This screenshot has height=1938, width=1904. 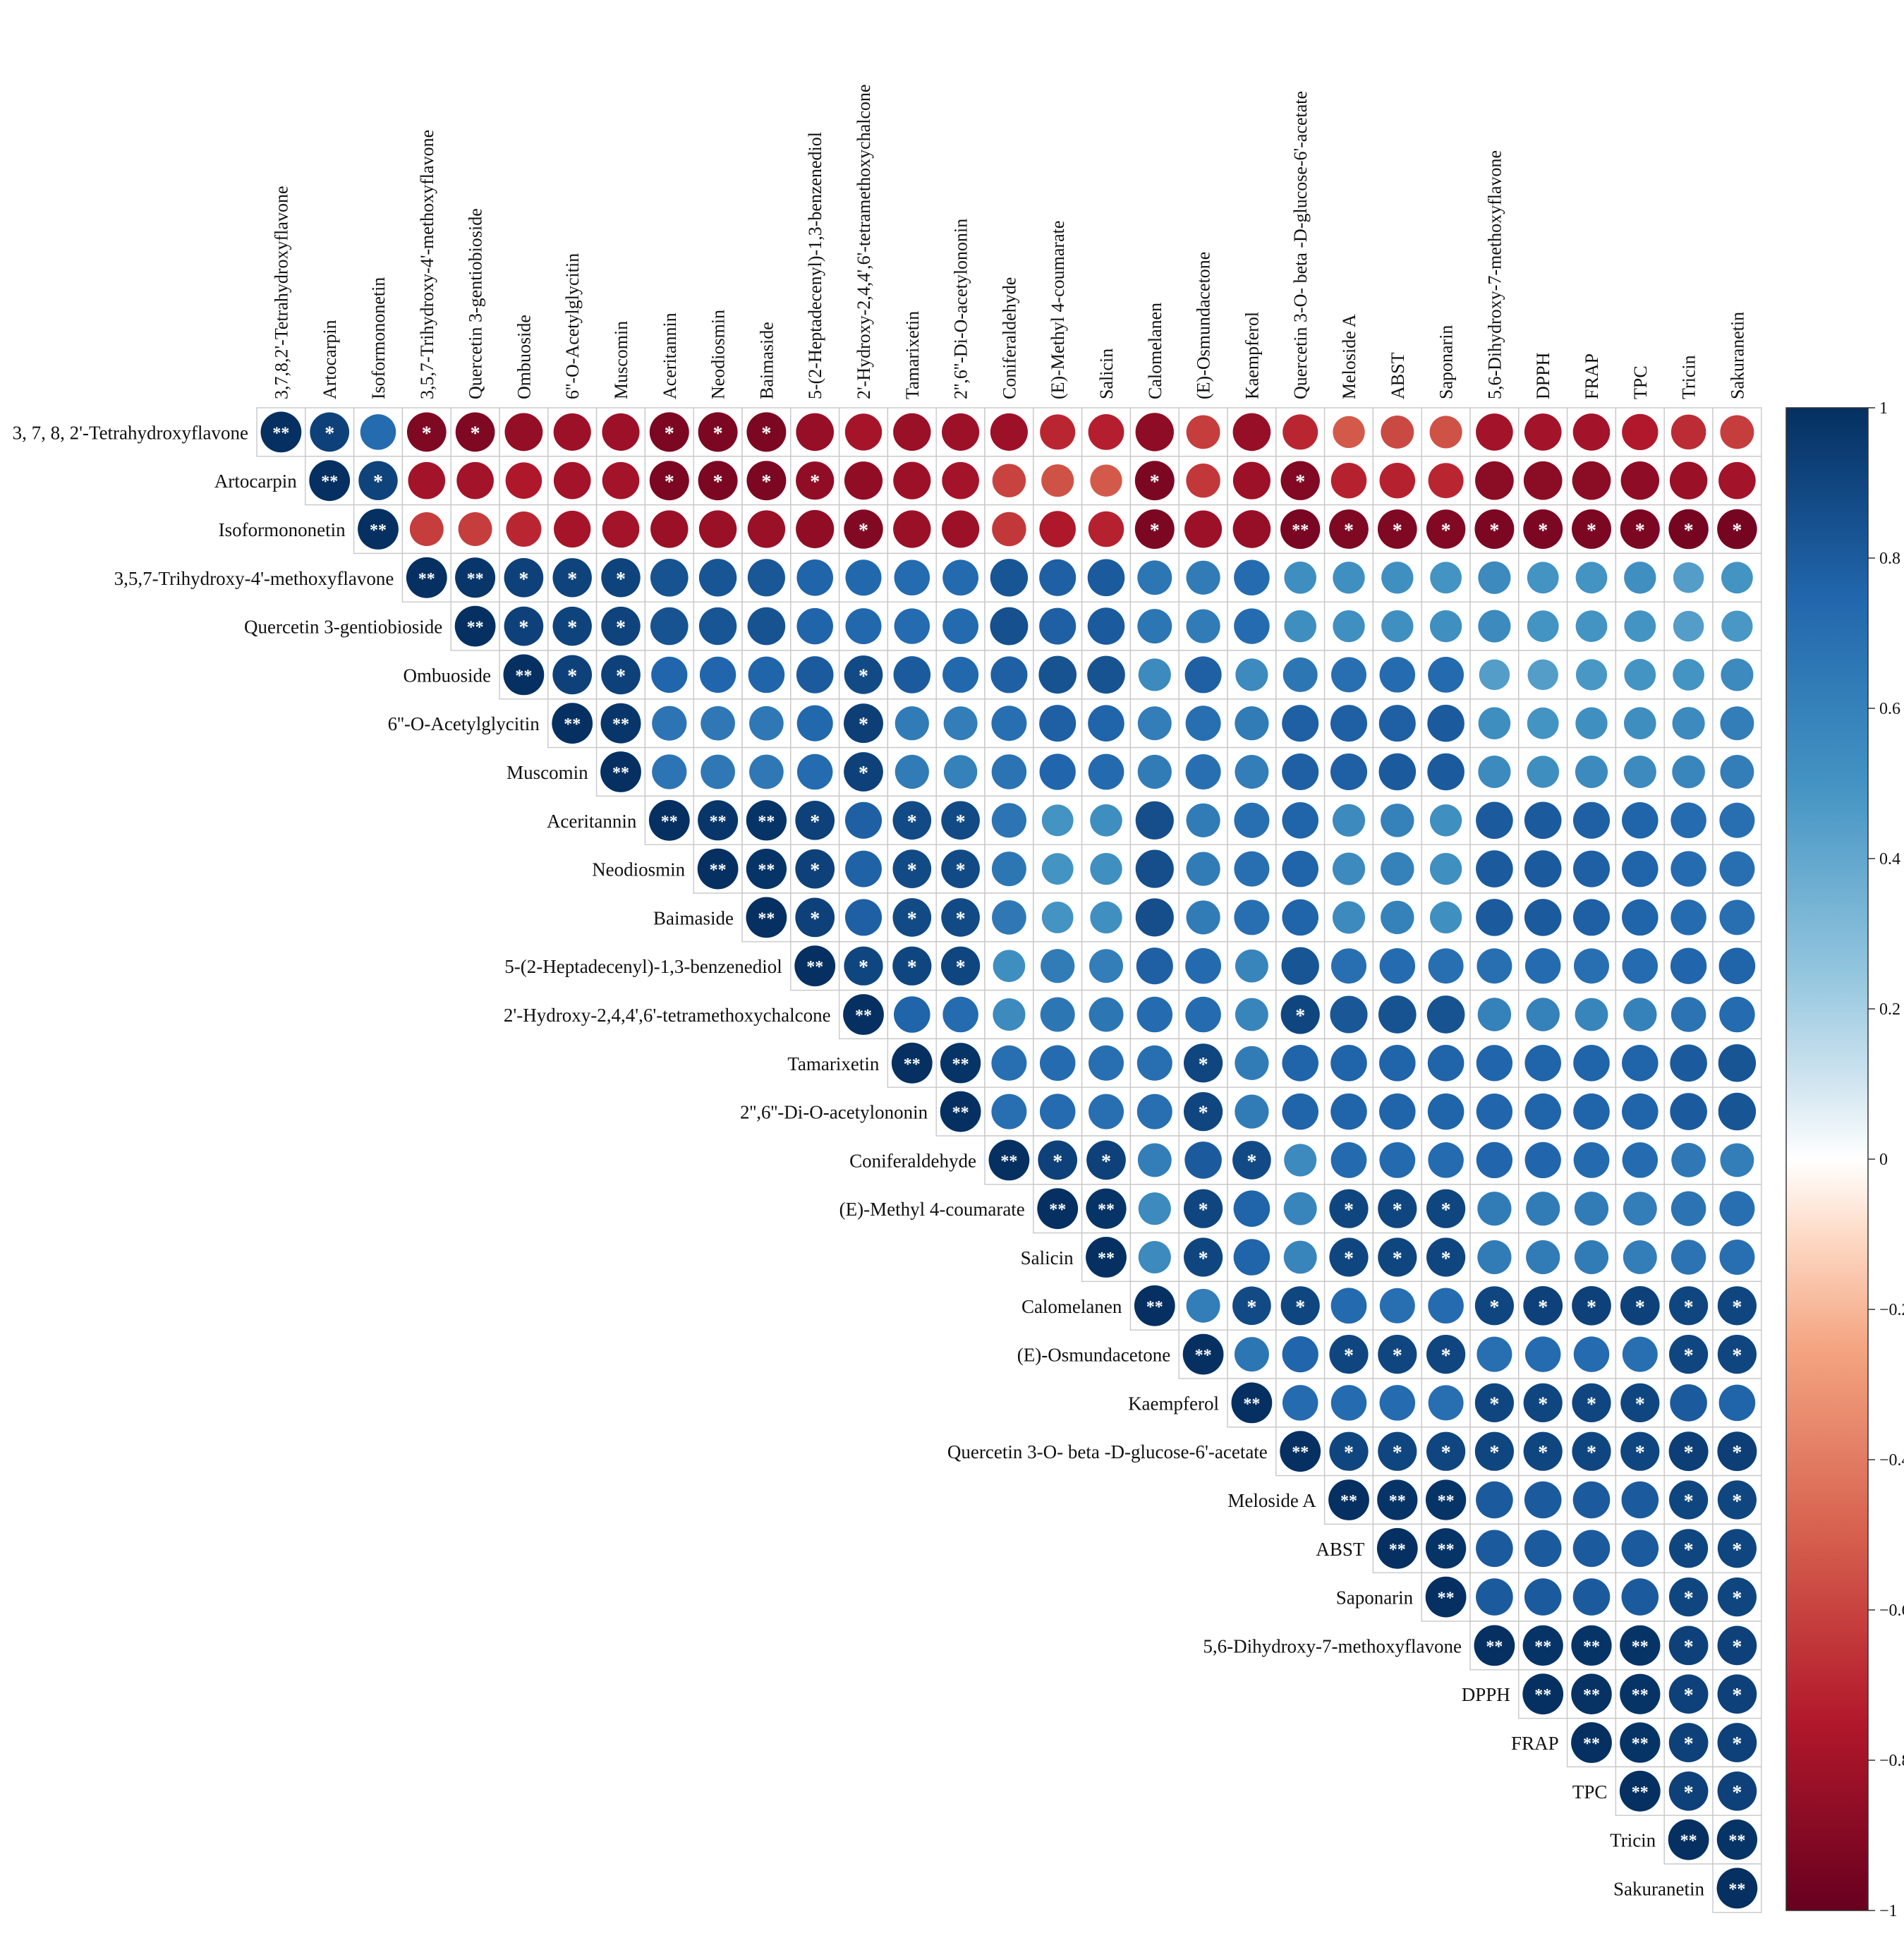 What do you see at coordinates (448, 676) in the screenshot?
I see `row-label: Ombuoside` at bounding box center [448, 676].